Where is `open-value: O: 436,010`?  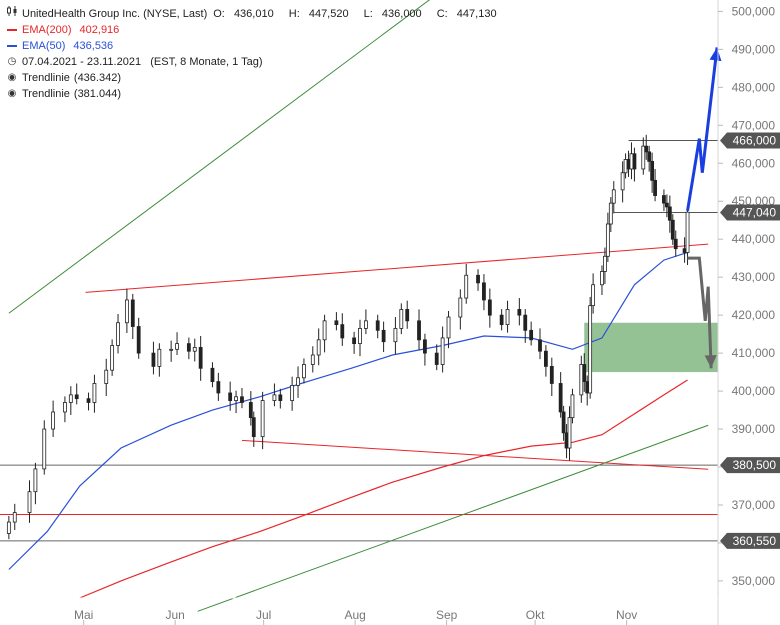
open-value: O: 436,010 is located at coordinates (243, 14).